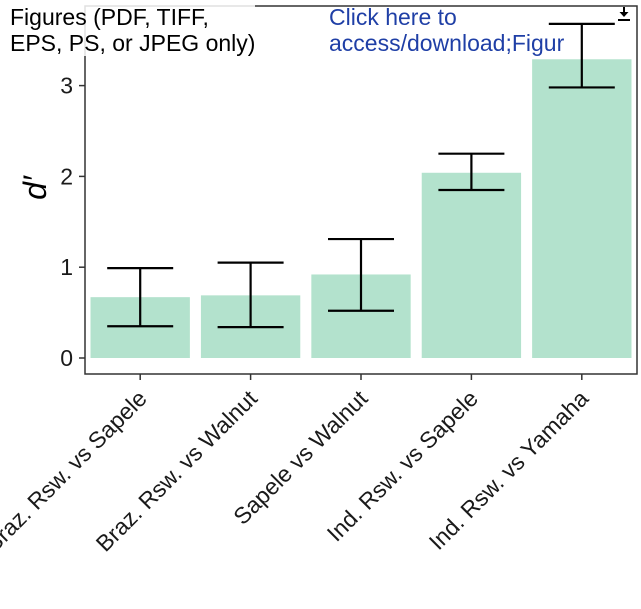 The image size is (641, 609). What do you see at coordinates (35, 187) in the screenshot?
I see `y-axis-label: d′` at bounding box center [35, 187].